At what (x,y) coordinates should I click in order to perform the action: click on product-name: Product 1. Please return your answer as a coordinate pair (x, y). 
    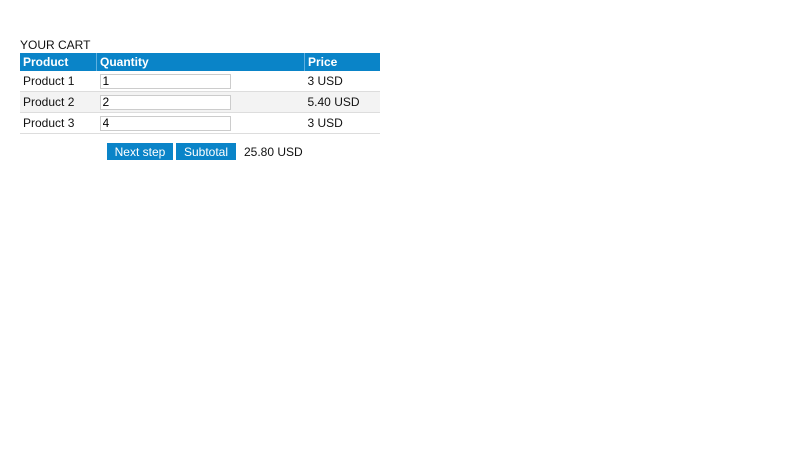
    Looking at the image, I should click on (58, 81).